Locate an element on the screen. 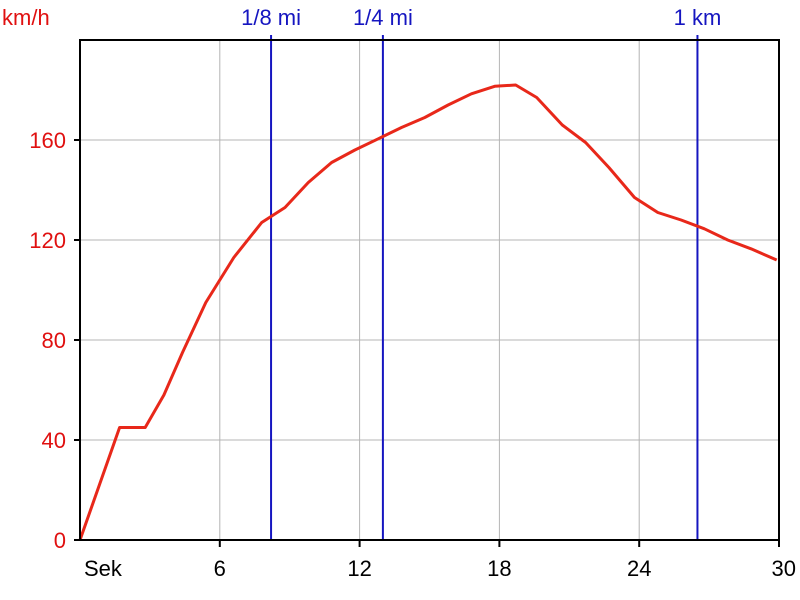 This screenshot has height=600, width=800. x-tick-label: 12 is located at coordinates (359, 568).